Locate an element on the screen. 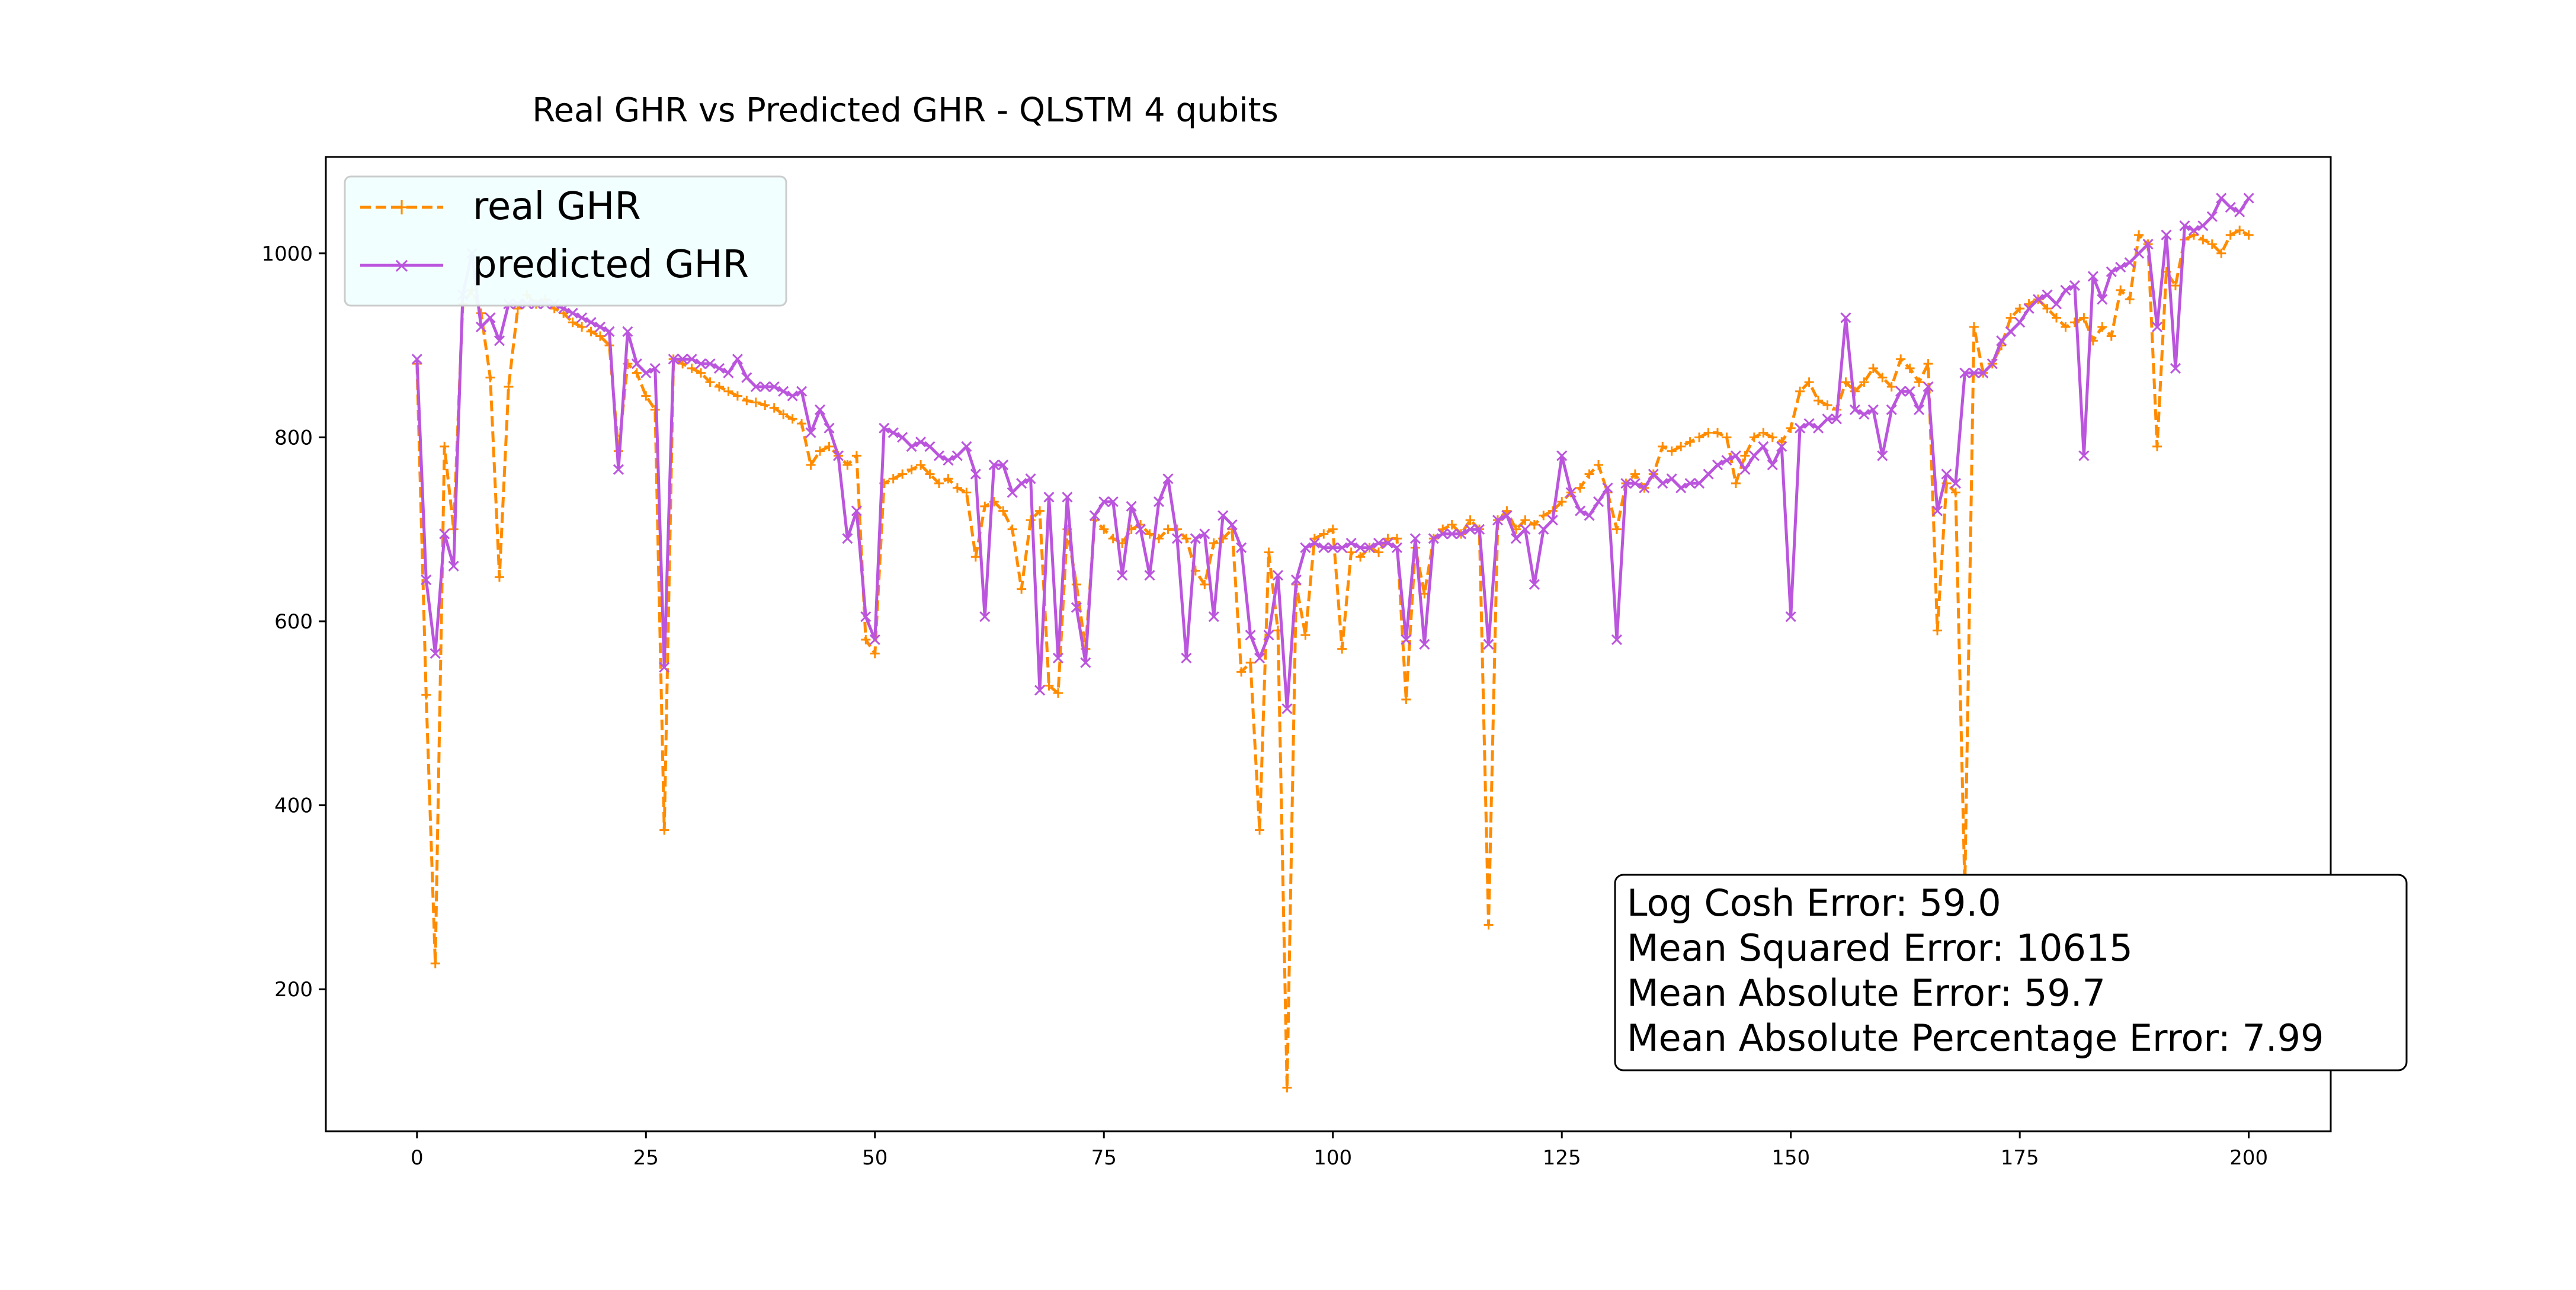  x-tick-label: 100 is located at coordinates (1333, 1158).